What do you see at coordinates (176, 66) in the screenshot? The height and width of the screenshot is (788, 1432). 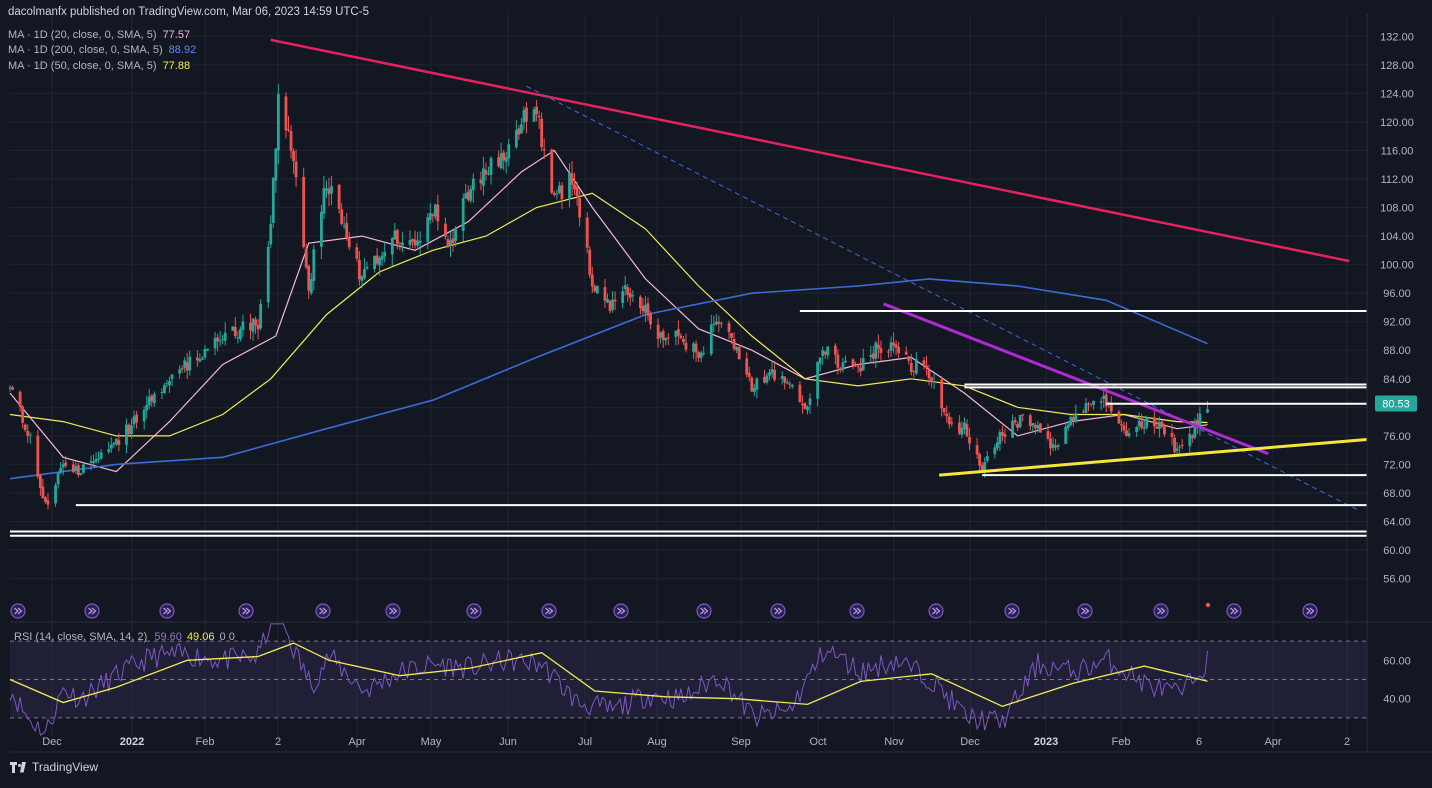 I see `legend-ma50-value: 77.88` at bounding box center [176, 66].